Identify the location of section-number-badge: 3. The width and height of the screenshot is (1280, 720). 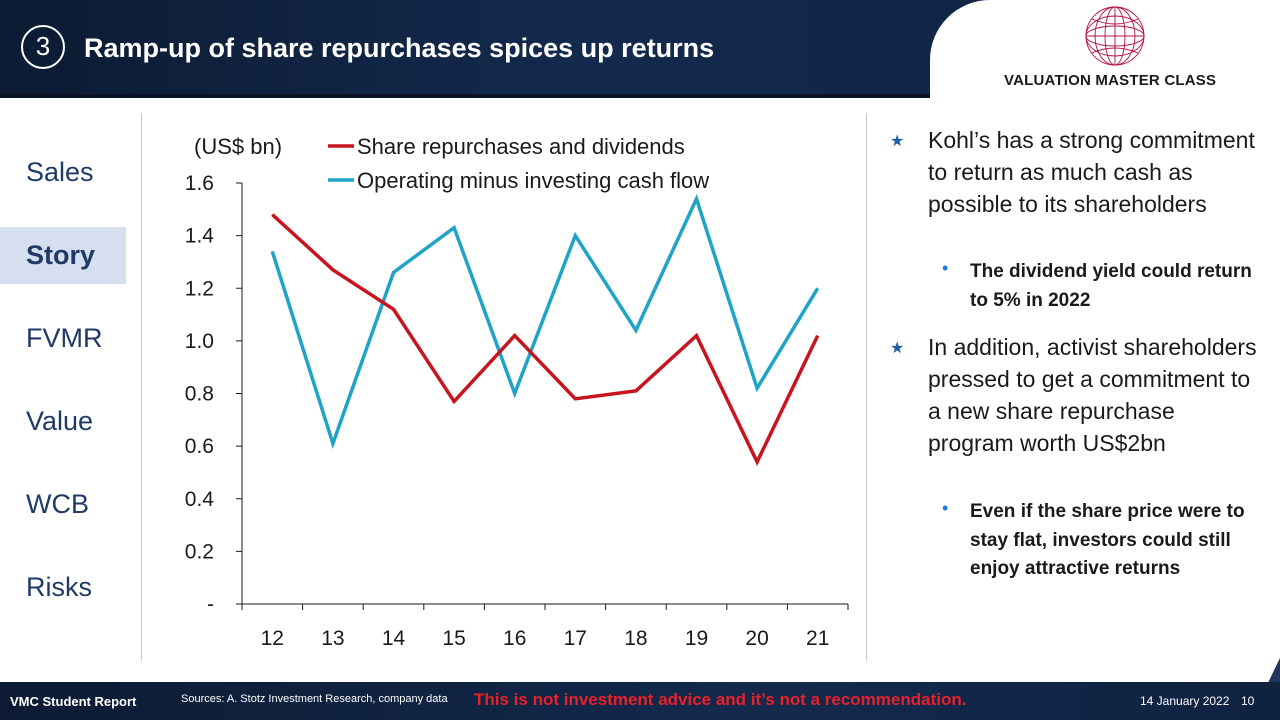
(43, 47).